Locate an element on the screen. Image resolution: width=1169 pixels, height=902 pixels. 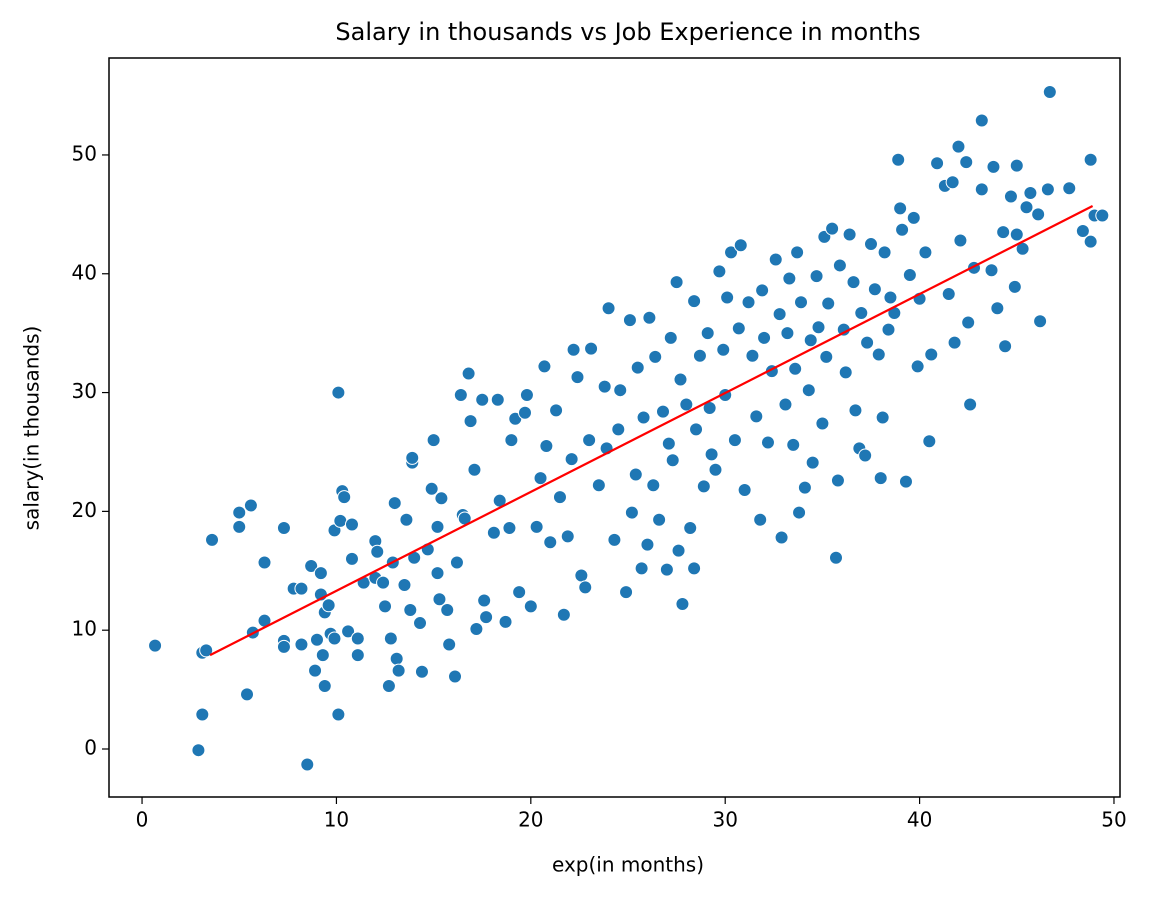
x-tick-label: 30 is located at coordinates (724, 820).